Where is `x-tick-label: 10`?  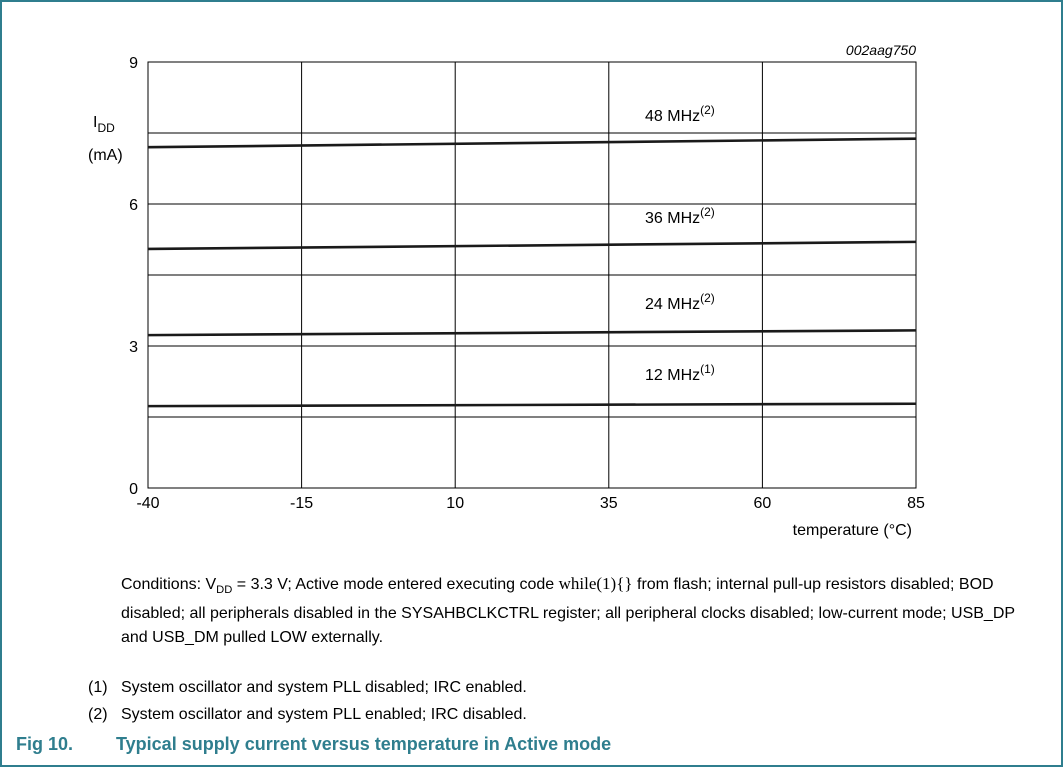
x-tick-label: 10 is located at coordinates (455, 503).